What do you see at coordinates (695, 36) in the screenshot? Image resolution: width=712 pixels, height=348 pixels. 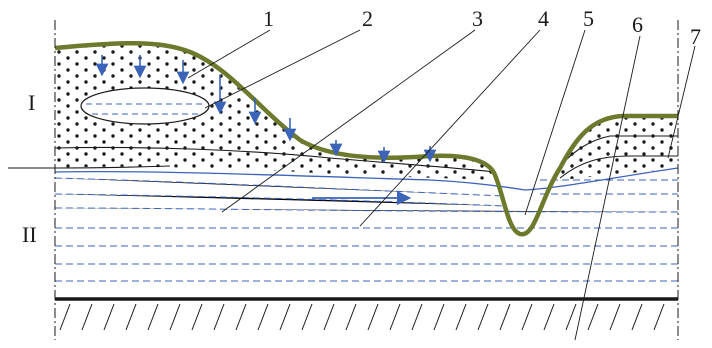 I see `callout-7: 7` at bounding box center [695, 36].